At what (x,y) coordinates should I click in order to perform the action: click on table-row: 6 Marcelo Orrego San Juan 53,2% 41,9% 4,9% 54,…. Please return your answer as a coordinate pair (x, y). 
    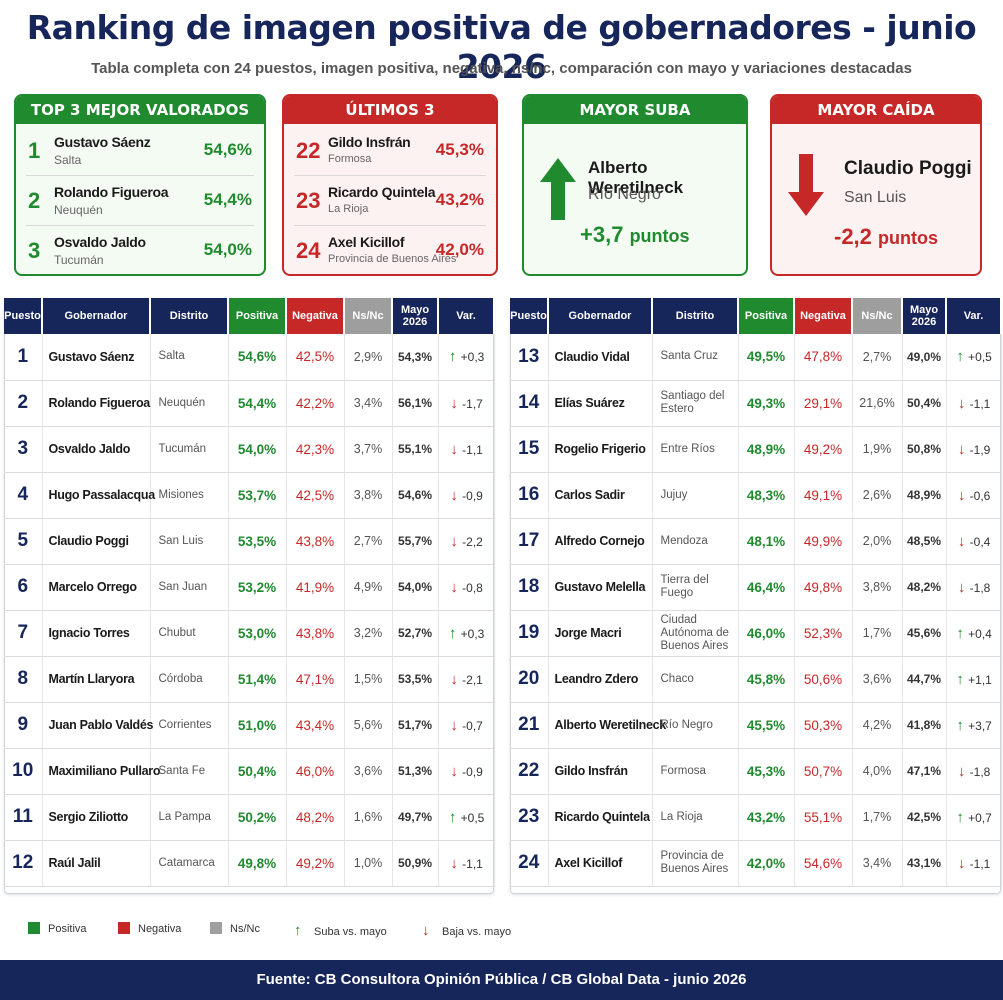
    Looking at the image, I should click on (249, 587).